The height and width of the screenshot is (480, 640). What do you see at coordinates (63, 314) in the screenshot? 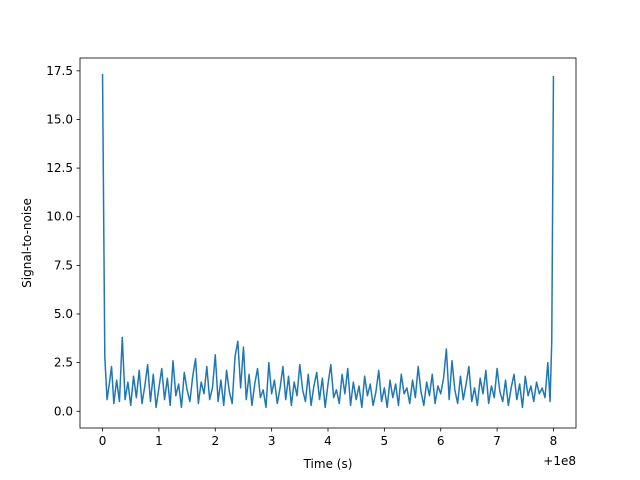
I see `y-tick-label: 5.0` at bounding box center [63, 314].